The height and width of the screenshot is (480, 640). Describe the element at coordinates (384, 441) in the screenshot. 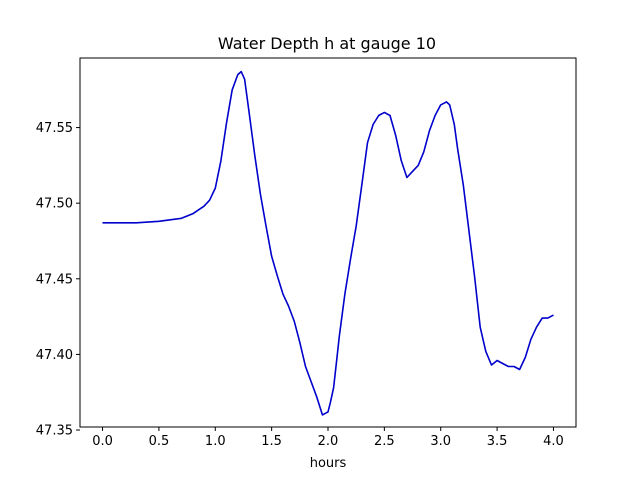

I see `x-tick-label: 2.5` at that location.